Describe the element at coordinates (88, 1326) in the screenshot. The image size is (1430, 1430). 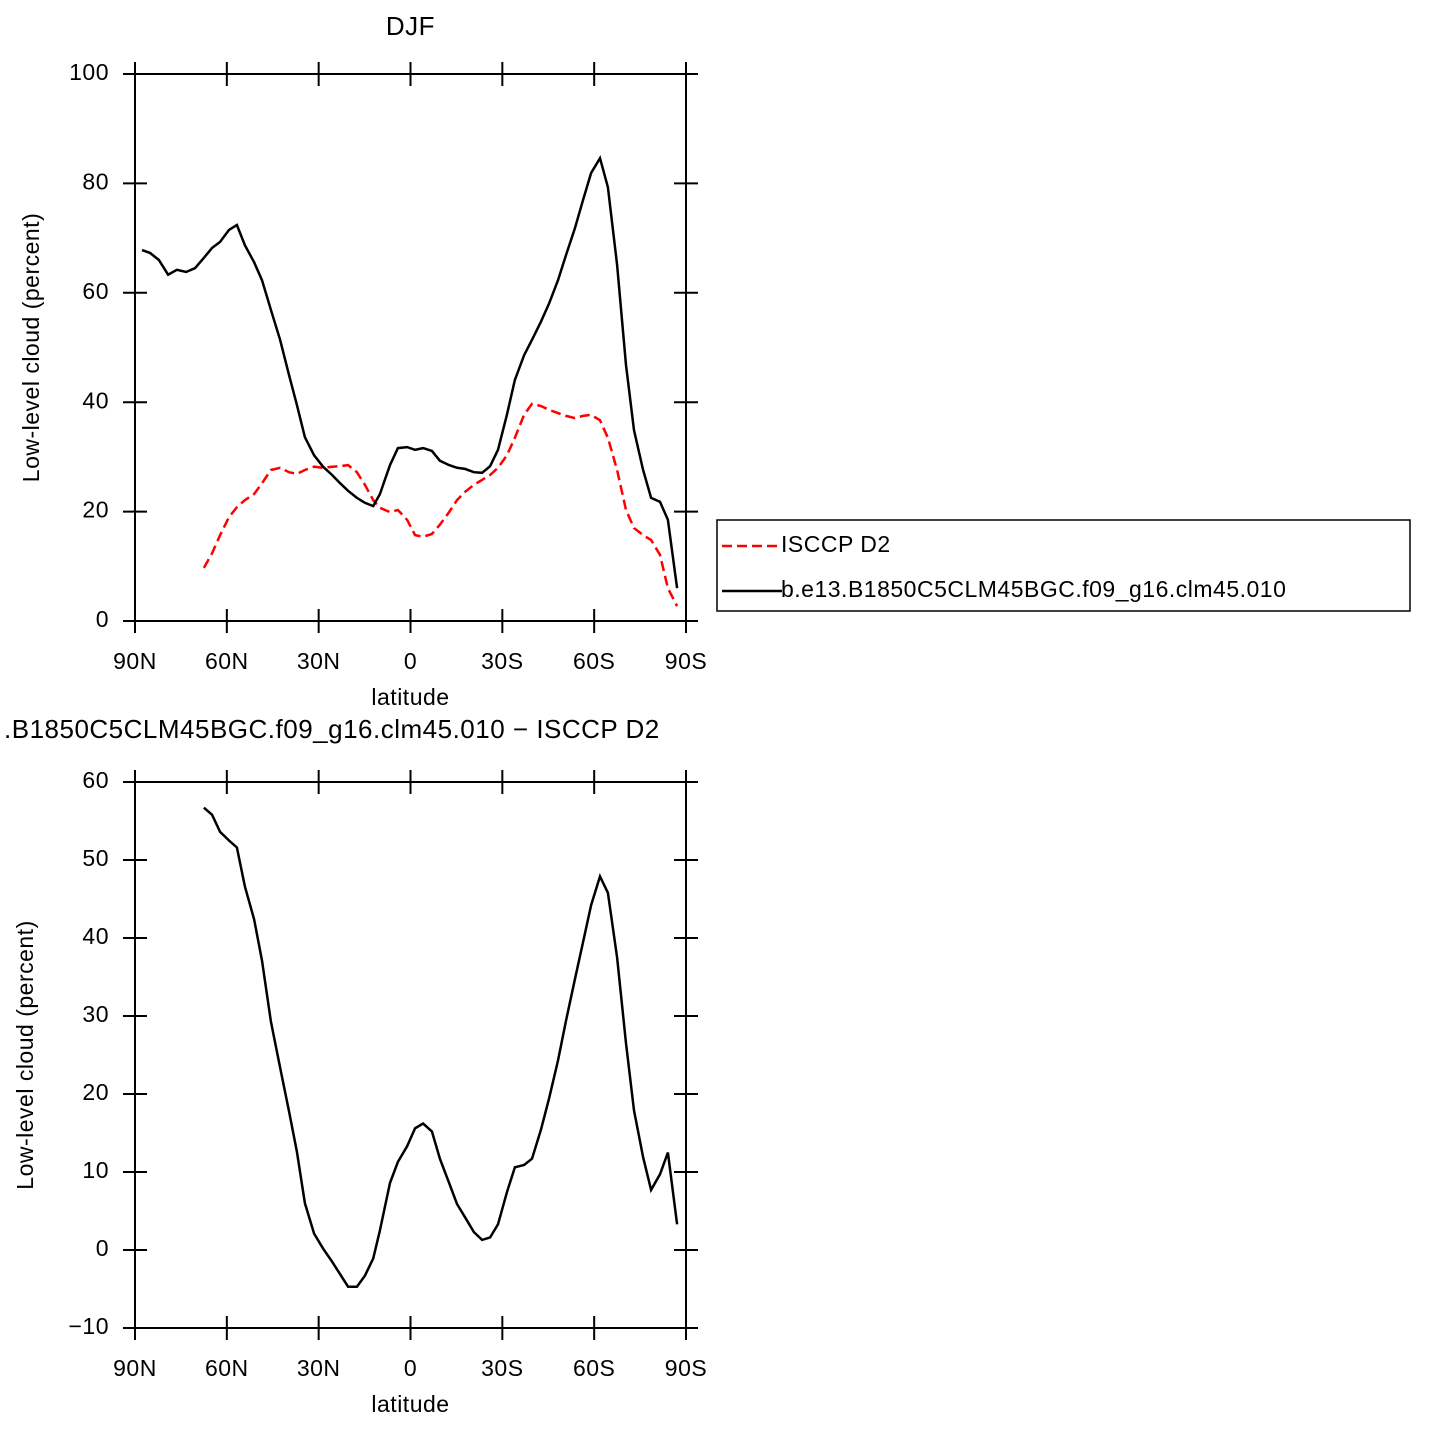
I see `y-tick-label: −10` at that location.